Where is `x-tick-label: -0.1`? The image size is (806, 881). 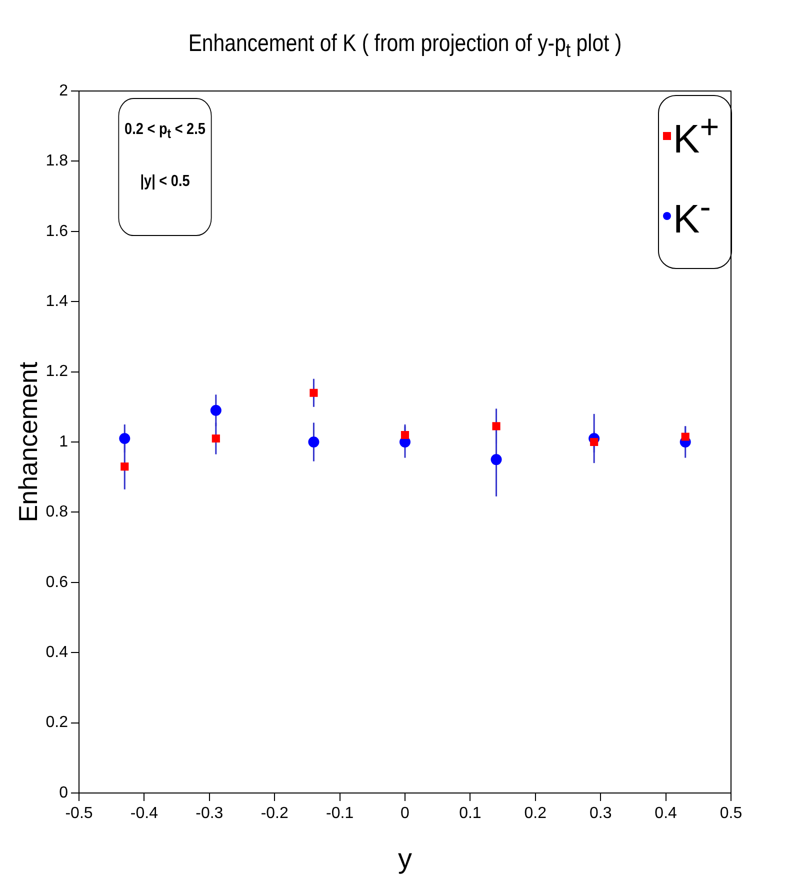 x-tick-label: -0.1 is located at coordinates (340, 813).